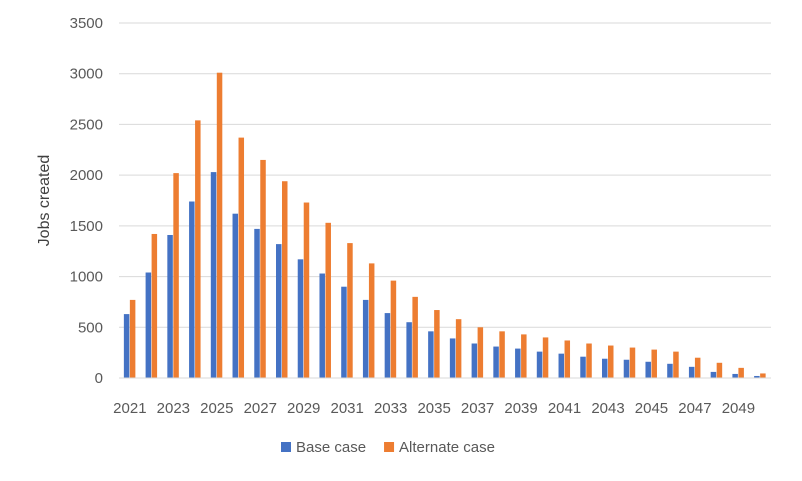  I want to click on x-tick-label: 2035, so click(433, 408).